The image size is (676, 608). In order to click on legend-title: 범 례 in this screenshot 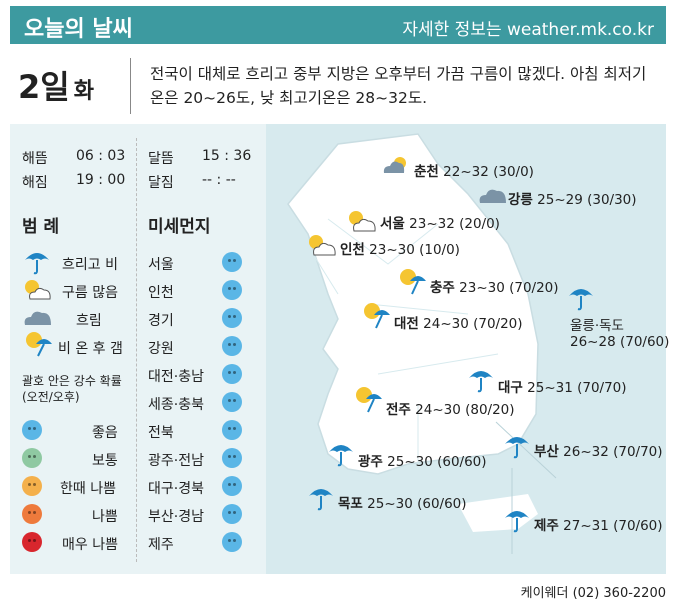, I will do `click(41, 227)`.